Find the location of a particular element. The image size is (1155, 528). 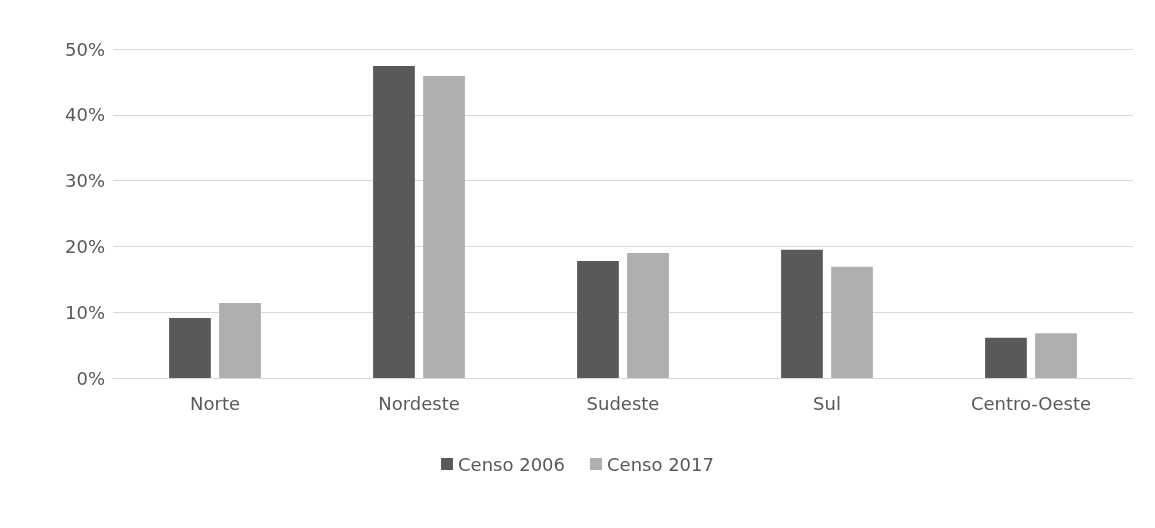

y-tick-label: 30% is located at coordinates (84, 181).